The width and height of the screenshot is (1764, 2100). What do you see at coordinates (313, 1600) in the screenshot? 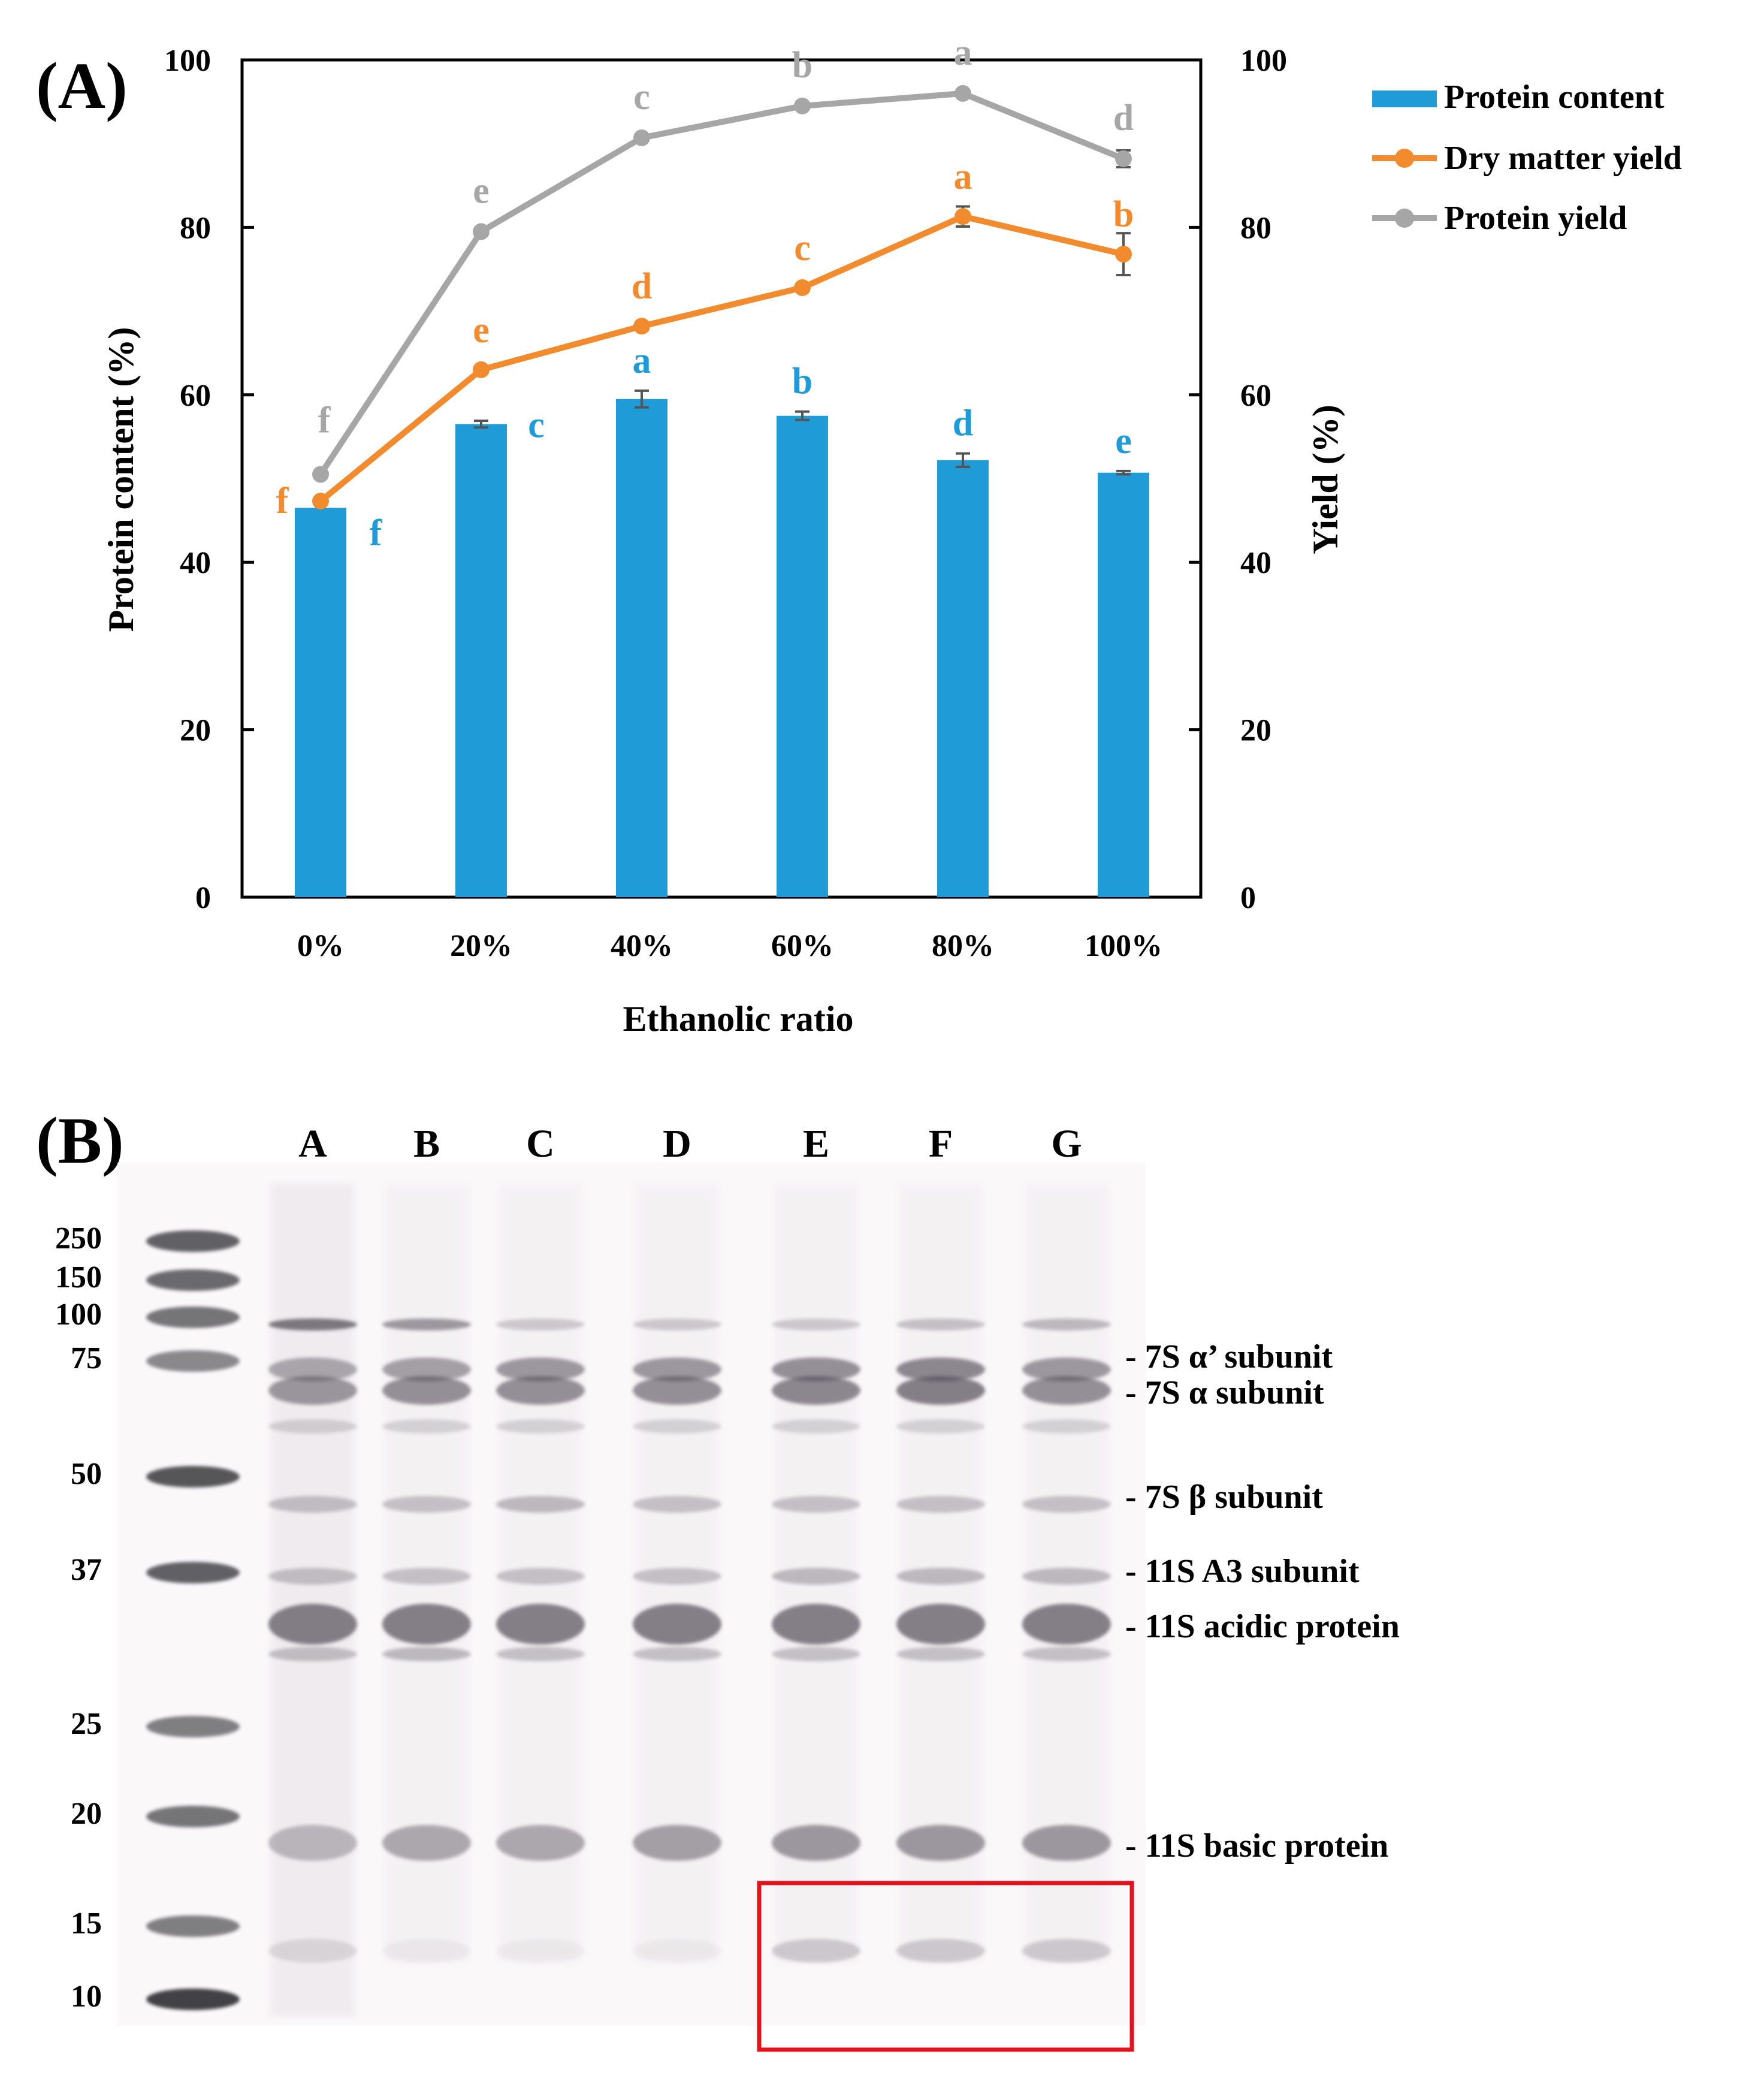
I see `lane-smear` at bounding box center [313, 1600].